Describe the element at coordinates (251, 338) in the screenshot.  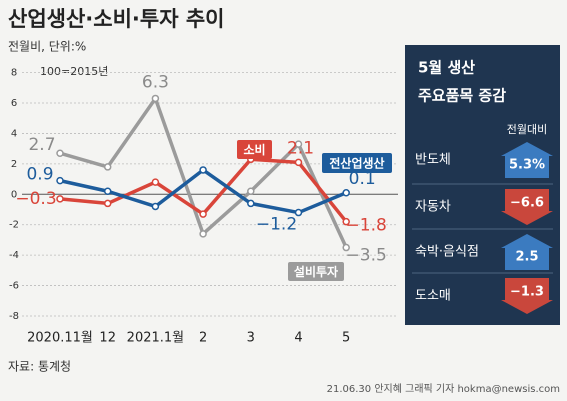
I see `x-tick-label: 3` at that location.